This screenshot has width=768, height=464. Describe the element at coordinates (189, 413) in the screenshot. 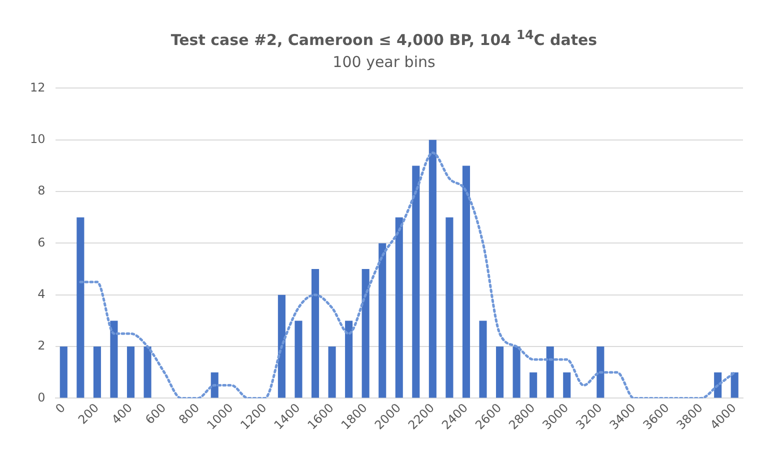

I see `x-tick-label: 800` at that location.